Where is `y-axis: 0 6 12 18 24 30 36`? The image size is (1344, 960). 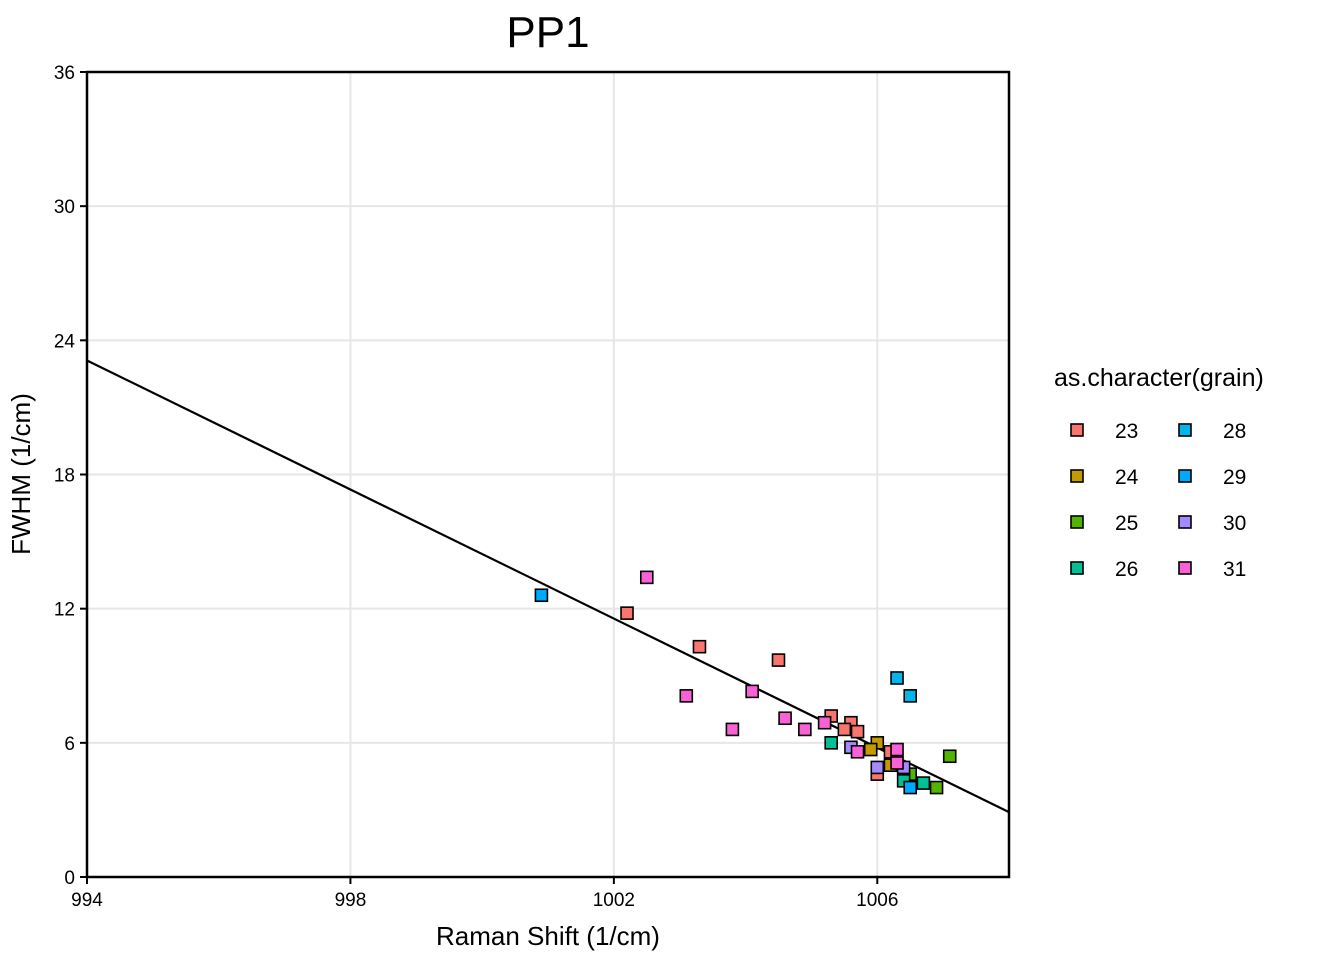 y-axis: 0 6 12 18 24 30 36 is located at coordinates (70, 476).